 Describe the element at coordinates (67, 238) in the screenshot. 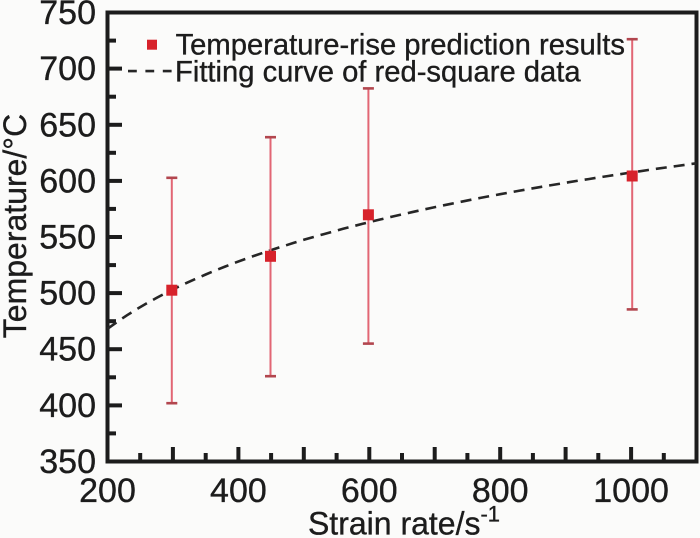

I see `svg-text: 550` at that location.